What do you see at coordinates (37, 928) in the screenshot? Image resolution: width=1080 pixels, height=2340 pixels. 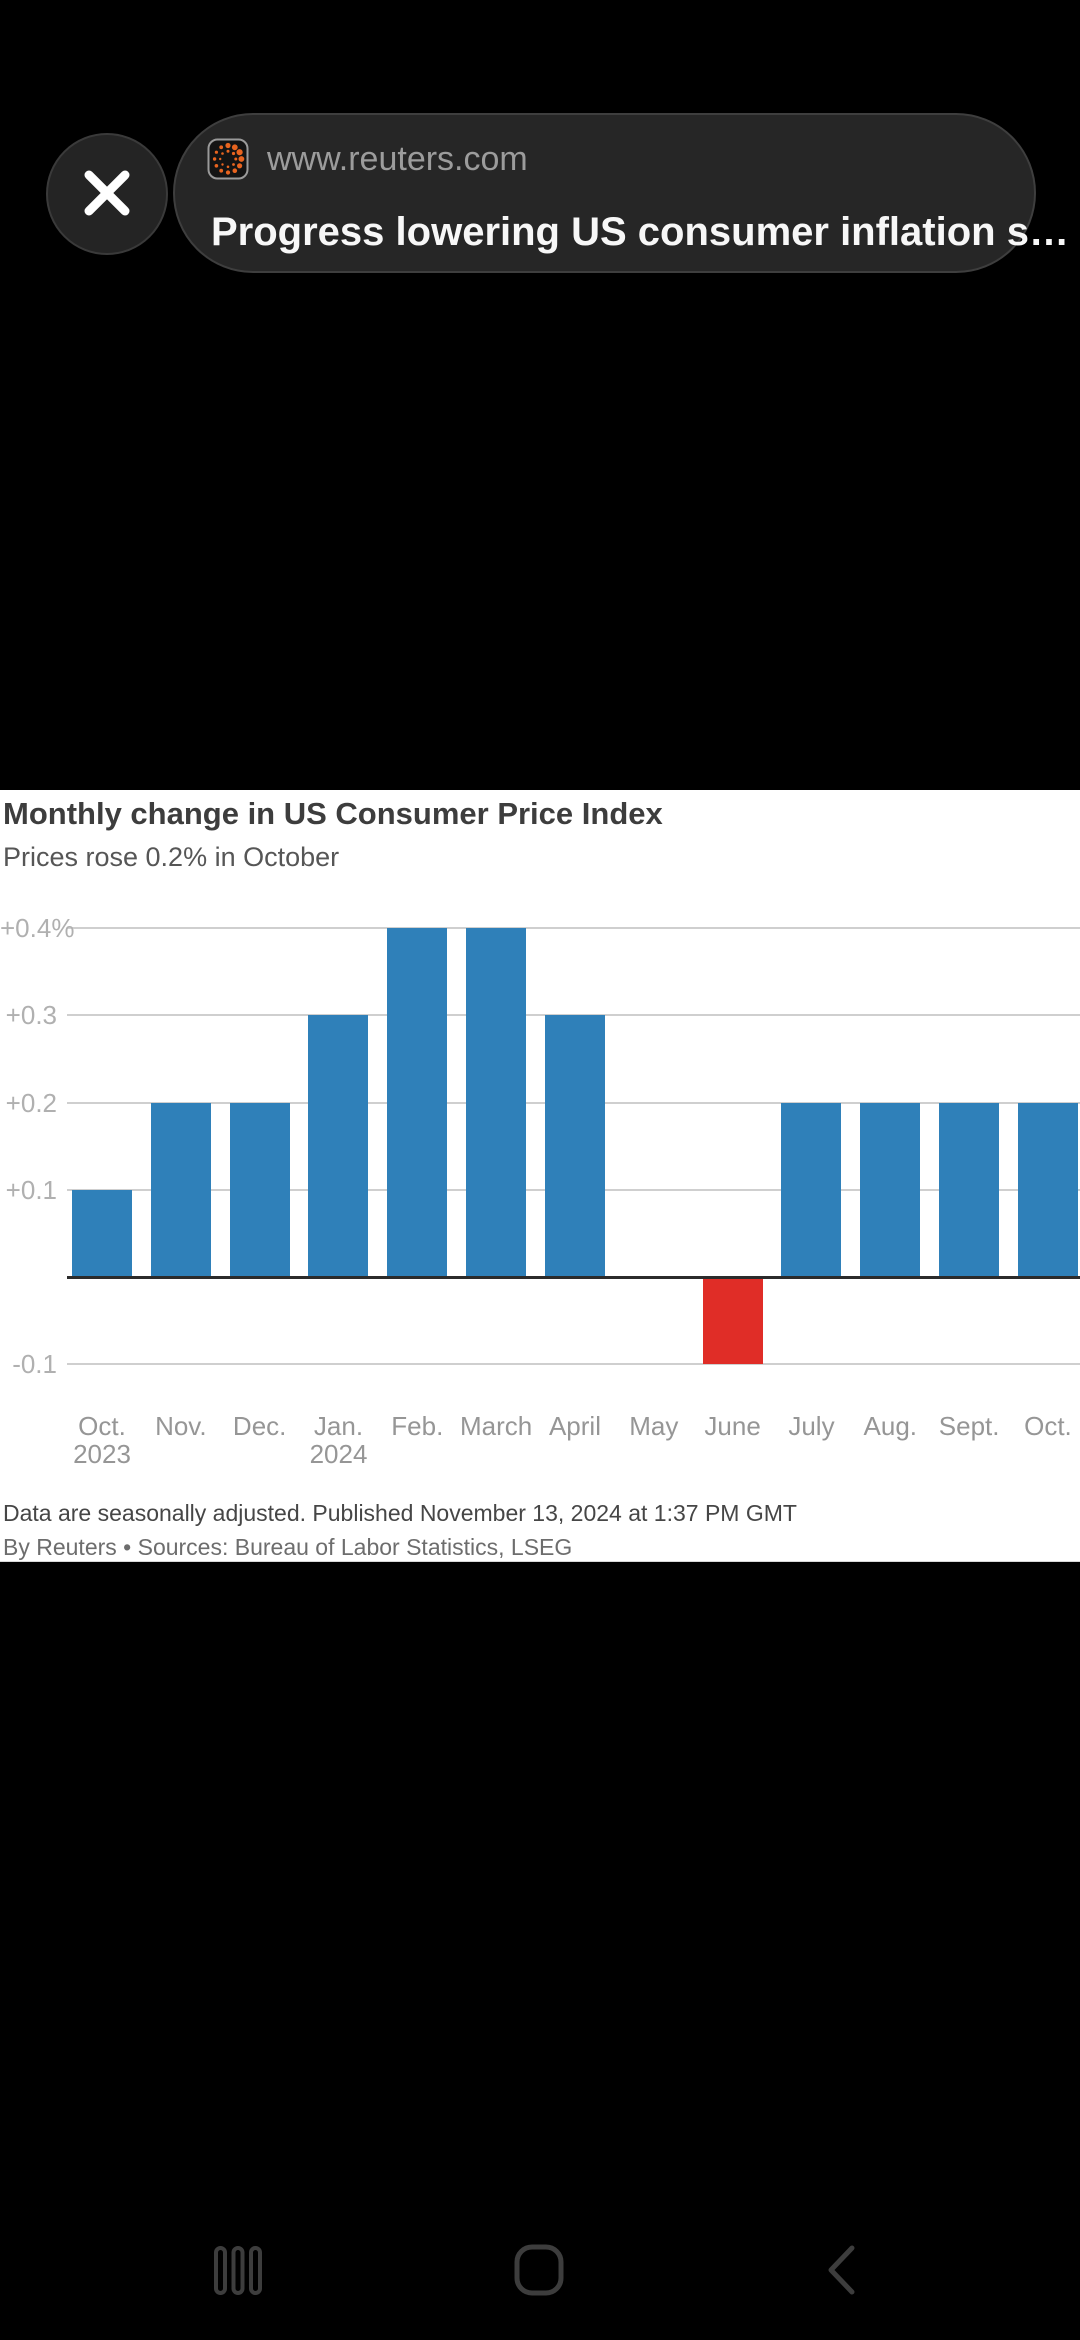 I see `y-tick-label: +0.4%` at bounding box center [37, 928].